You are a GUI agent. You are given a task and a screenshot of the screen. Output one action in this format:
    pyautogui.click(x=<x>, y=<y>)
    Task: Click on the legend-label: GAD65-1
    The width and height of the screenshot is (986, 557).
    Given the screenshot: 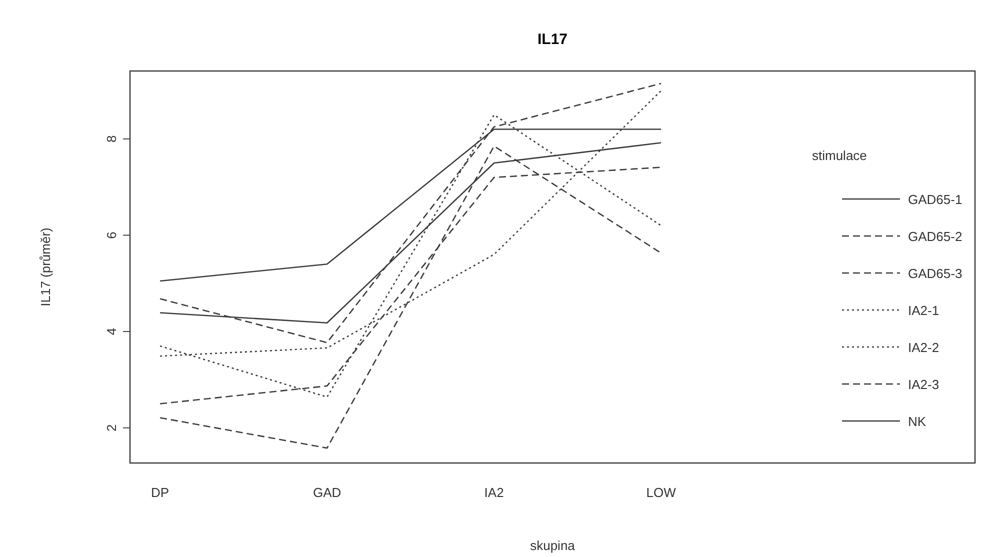 What is the action you would take?
    pyautogui.click(x=935, y=199)
    